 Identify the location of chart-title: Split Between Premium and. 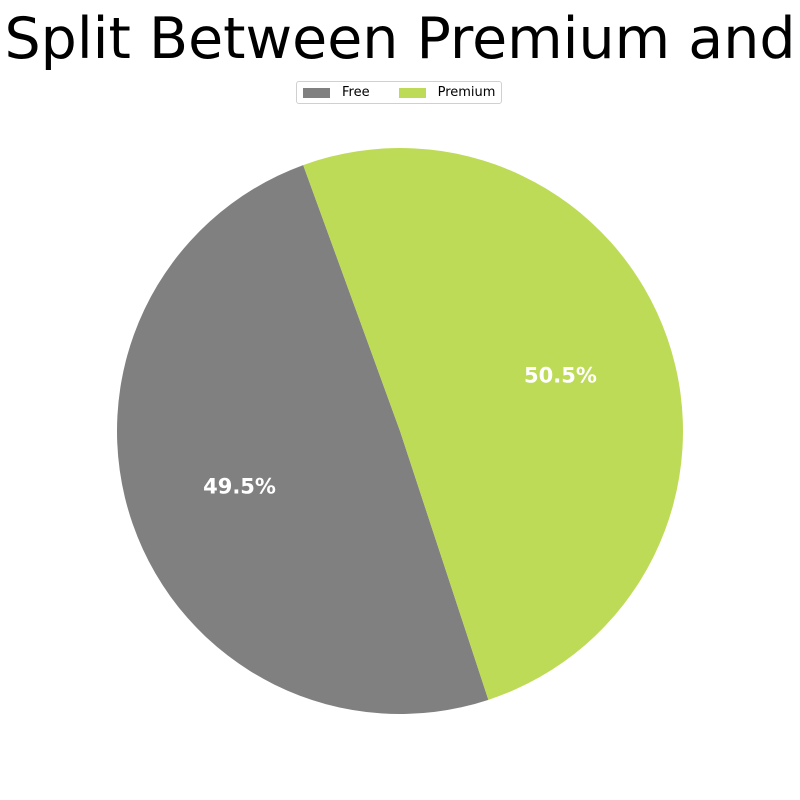
(400, 39).